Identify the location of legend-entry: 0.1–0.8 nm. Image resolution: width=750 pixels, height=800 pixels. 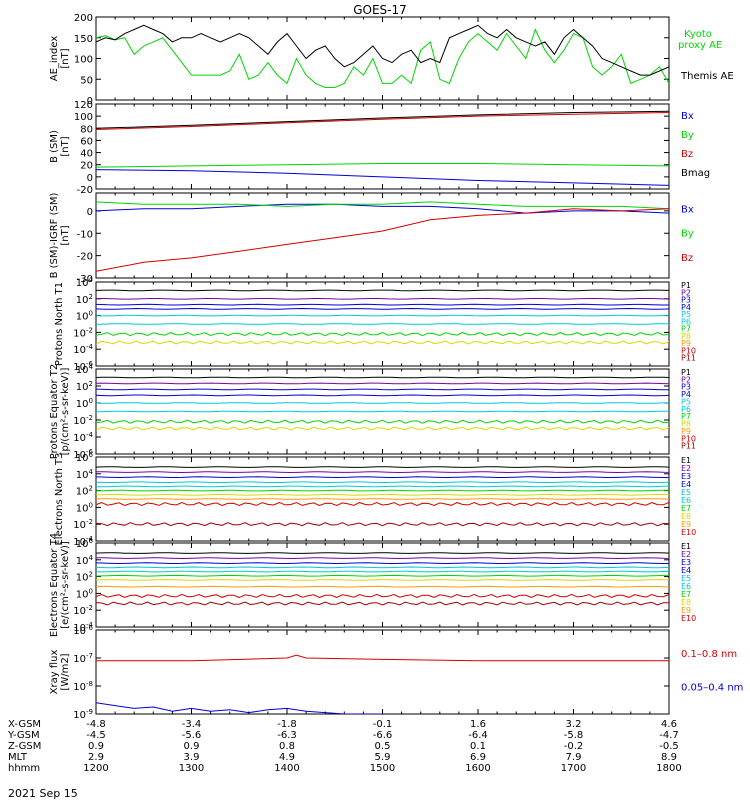
(709, 654).